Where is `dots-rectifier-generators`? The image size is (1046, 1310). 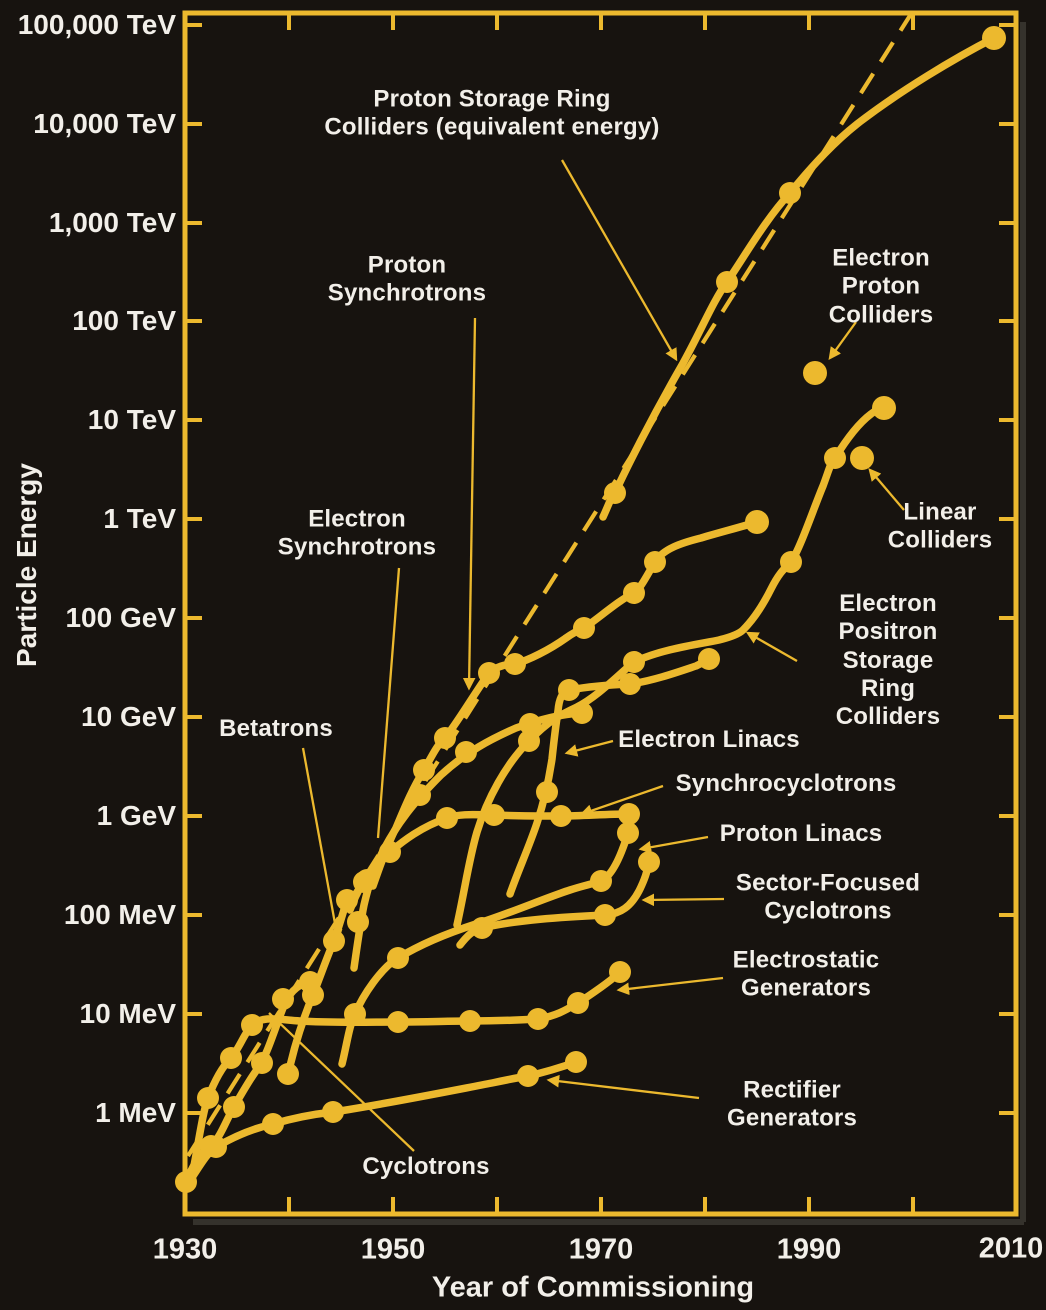
dots-rectifier-generators is located at coordinates (396, 1104).